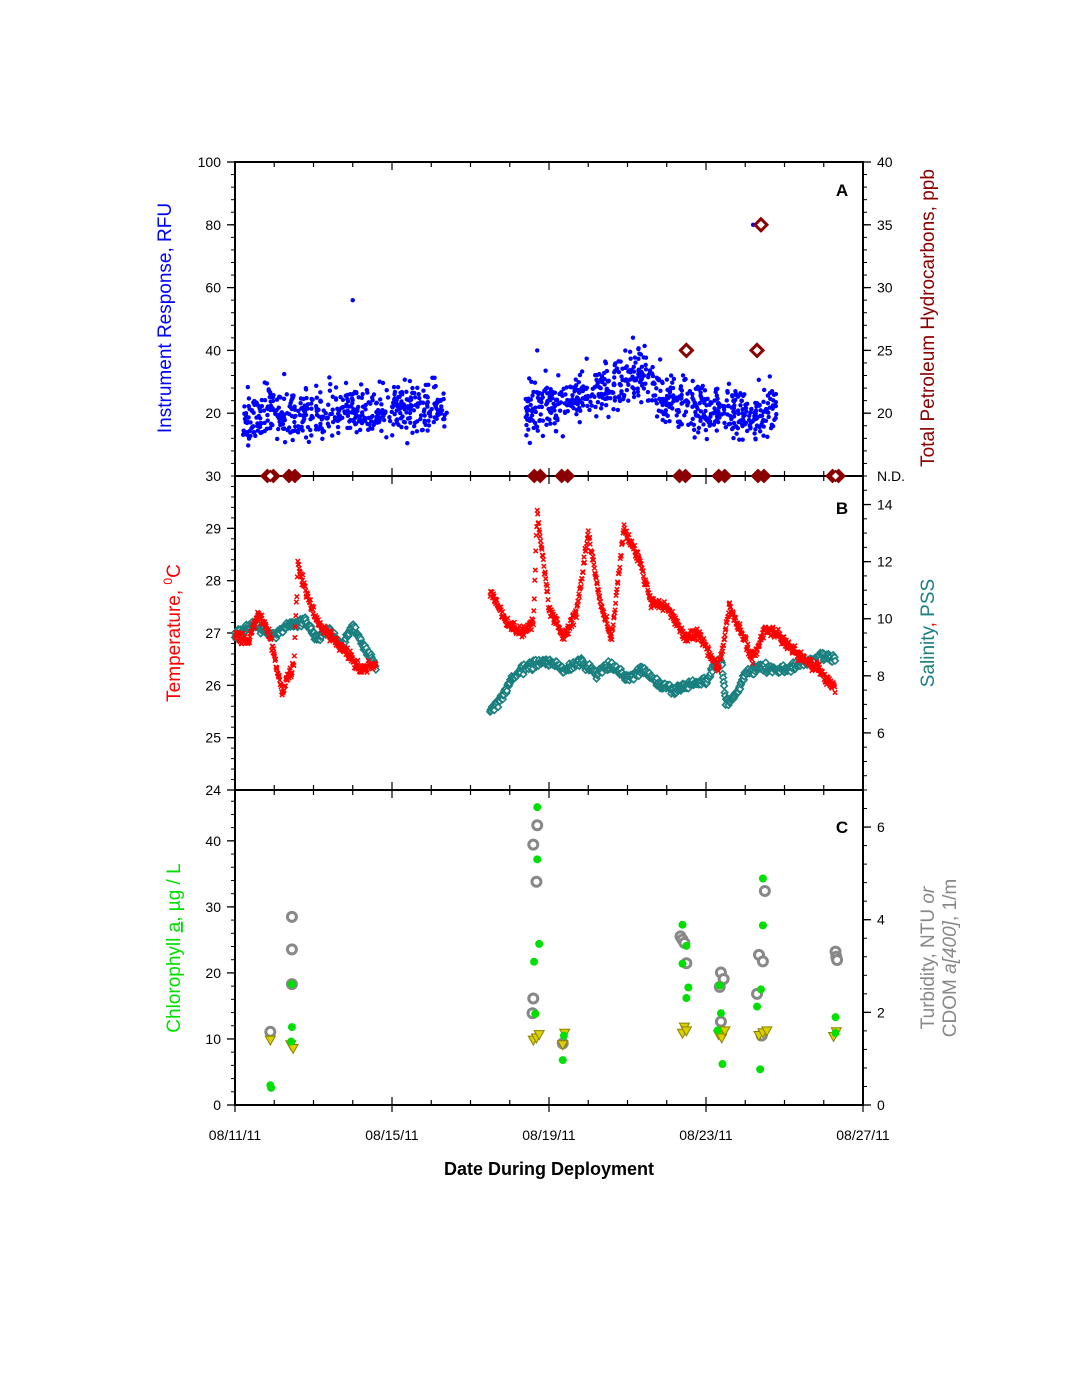  What do you see at coordinates (213, 528) in the screenshot?
I see `panel-b-left-tick-label: 29` at bounding box center [213, 528].